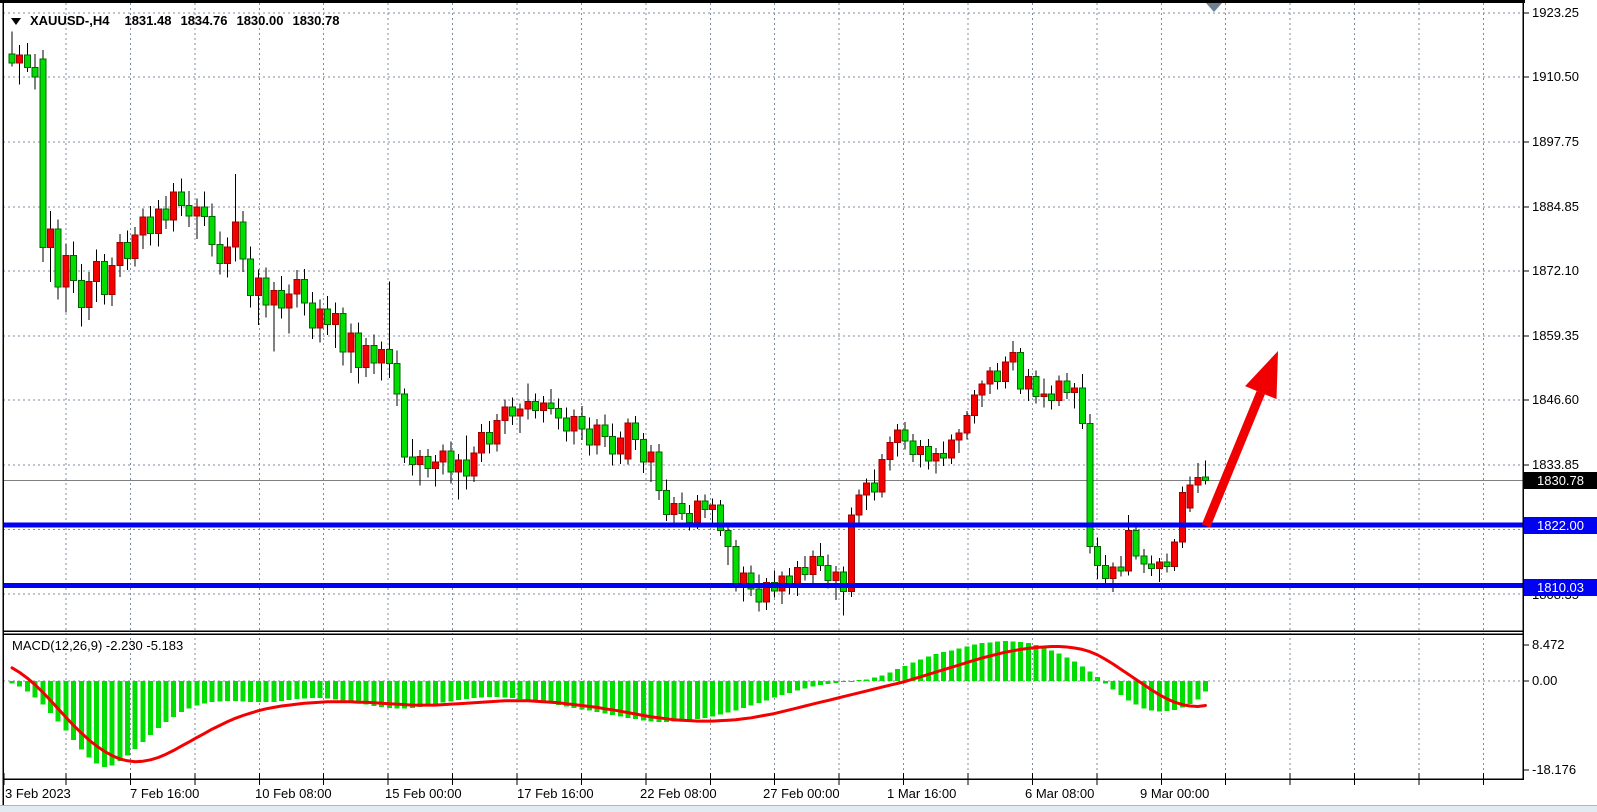 The image size is (1597, 812). Describe the element at coordinates (1214, 7) in the screenshot. I see `chart-shift-marker-icon` at that location.